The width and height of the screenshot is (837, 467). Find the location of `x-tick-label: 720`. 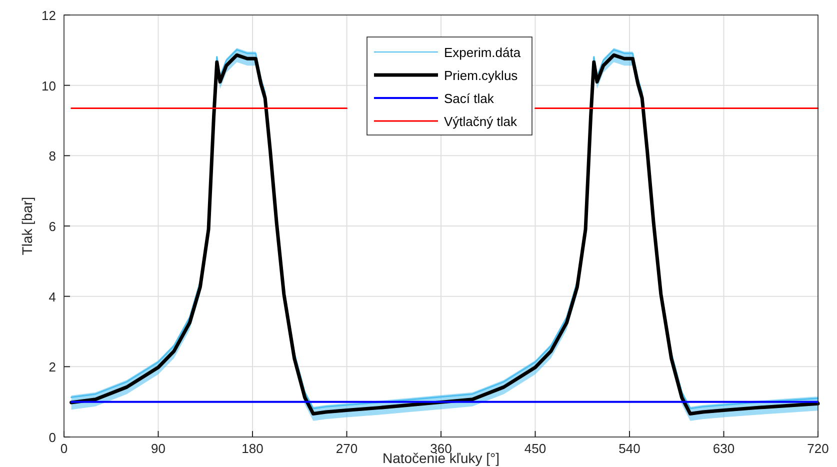

x-tick-label: 720 is located at coordinates (818, 448).